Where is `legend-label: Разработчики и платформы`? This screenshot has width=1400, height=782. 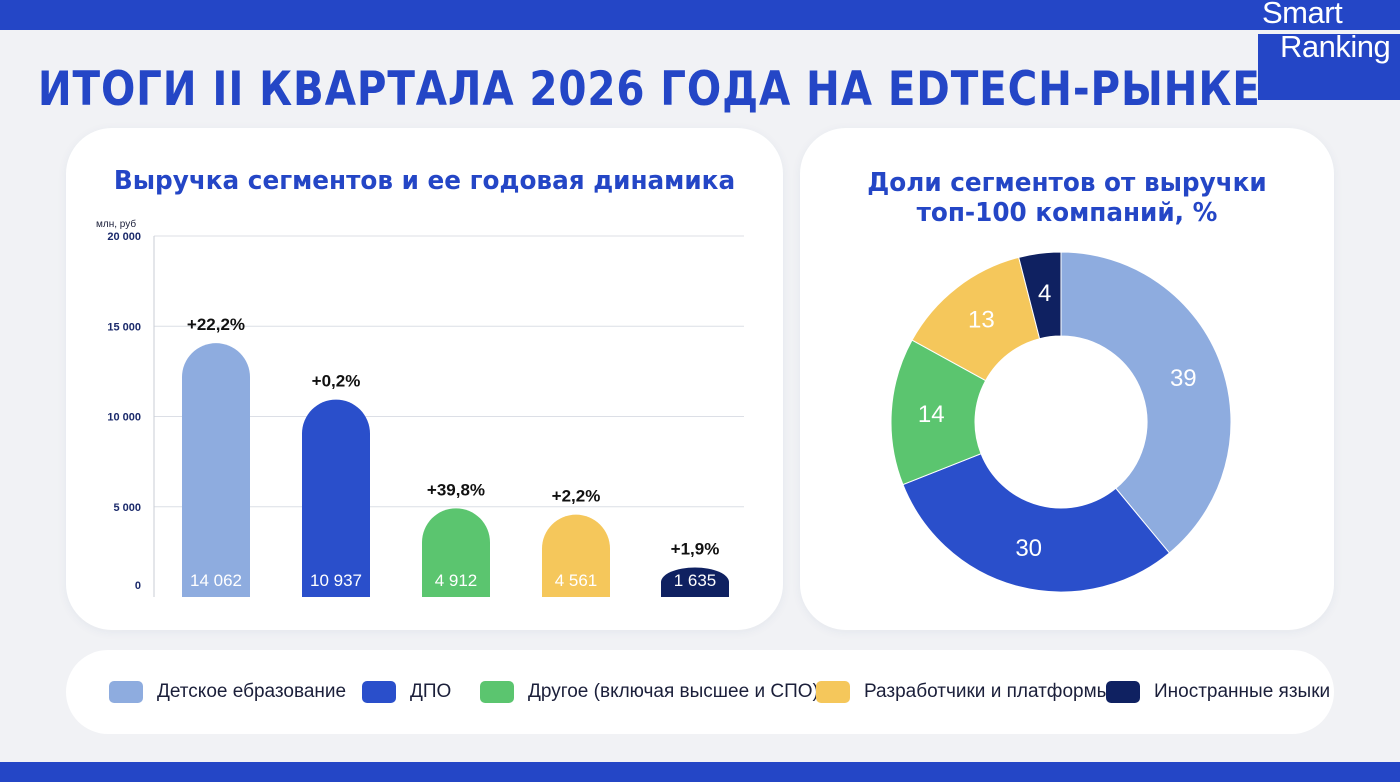
legend-label: Разработчики и платформы is located at coordinates (987, 691).